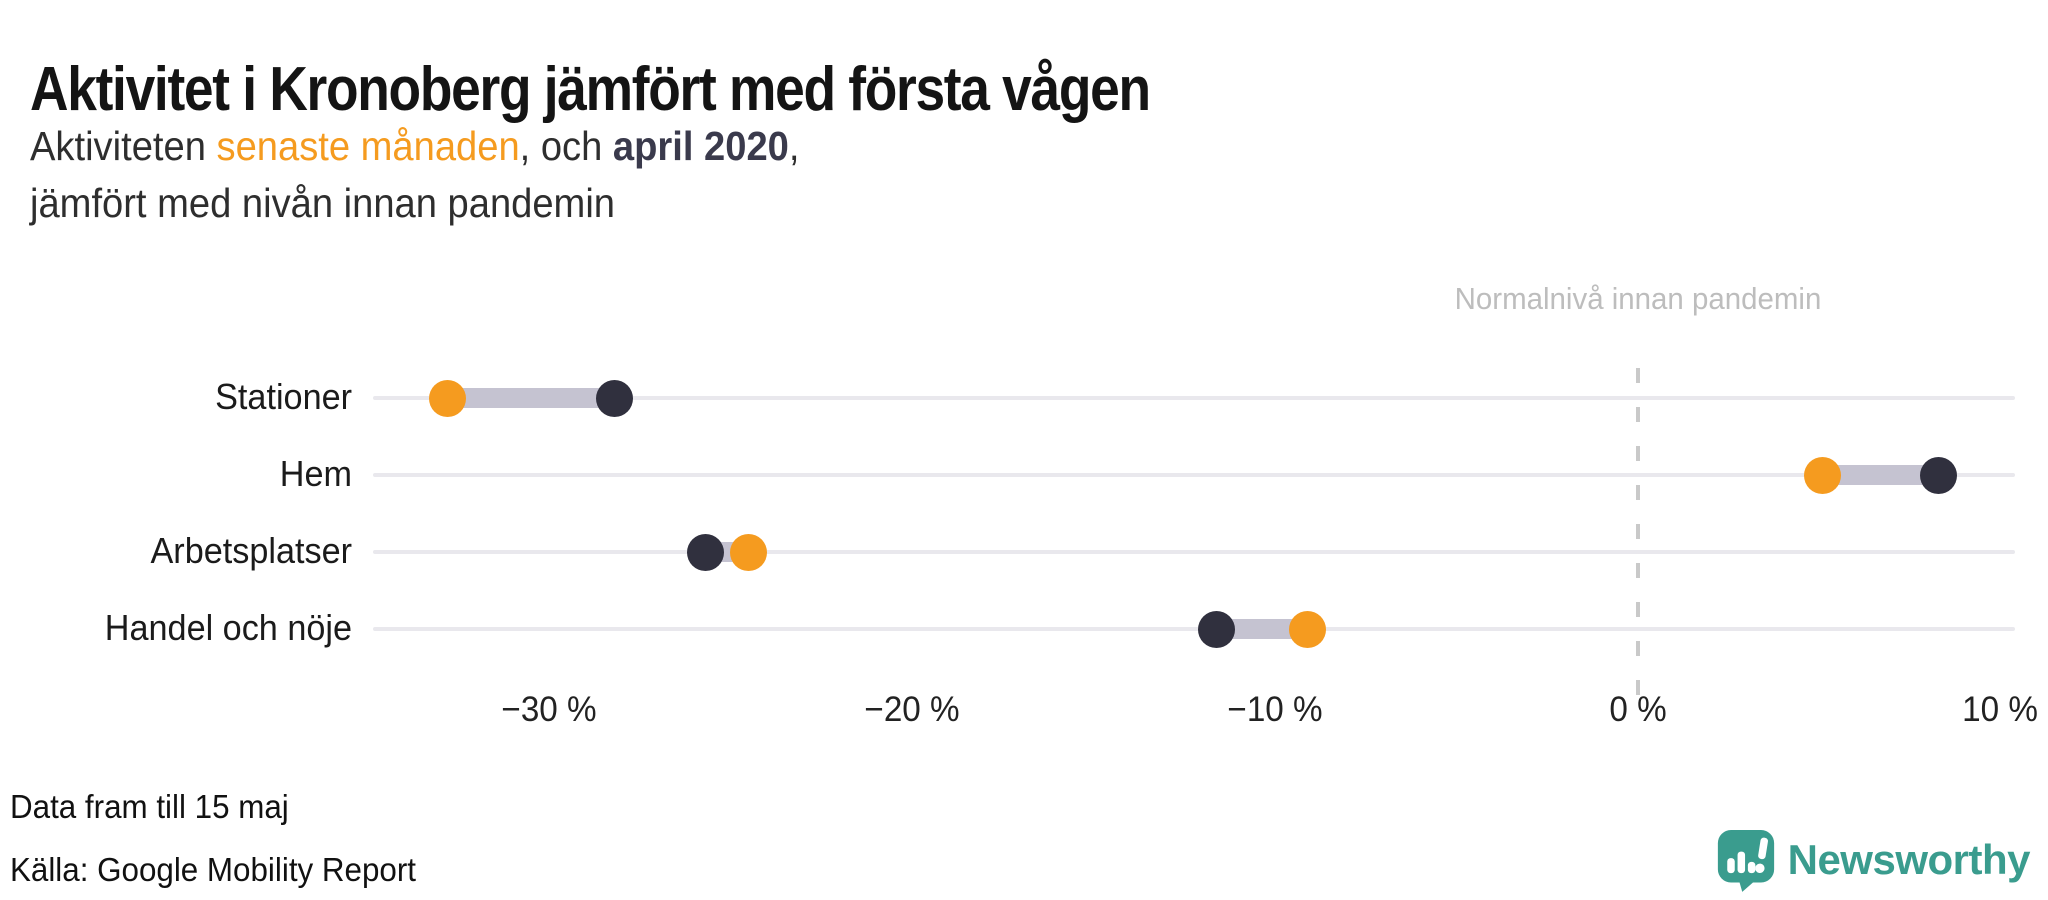 The height and width of the screenshot is (900, 2048). Describe the element at coordinates (1275, 709) in the screenshot. I see `x-tick-label: −10 %` at that location.